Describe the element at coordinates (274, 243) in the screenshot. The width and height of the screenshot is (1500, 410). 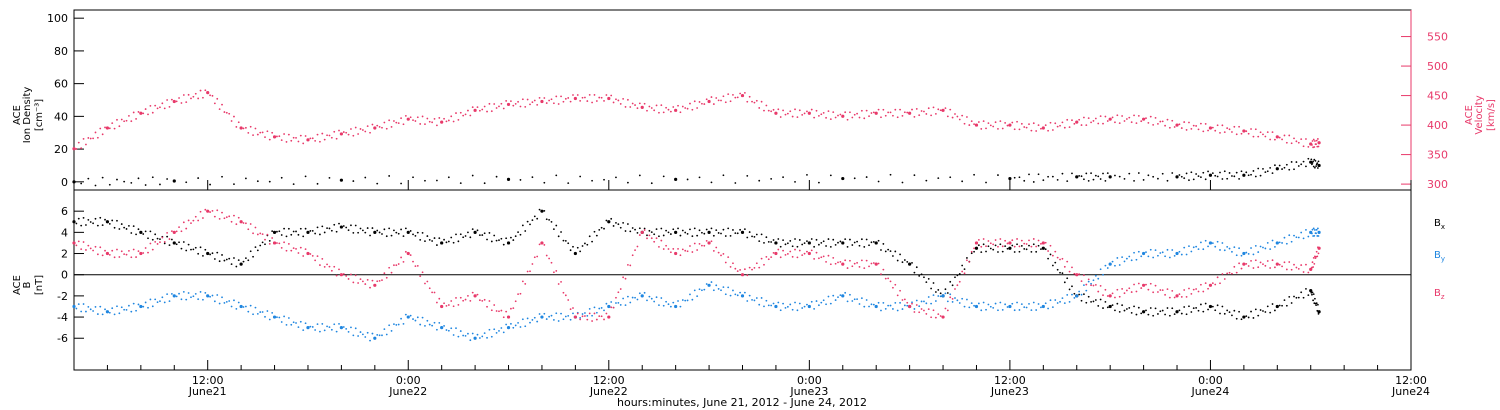
I see `bz-series-point` at that location.